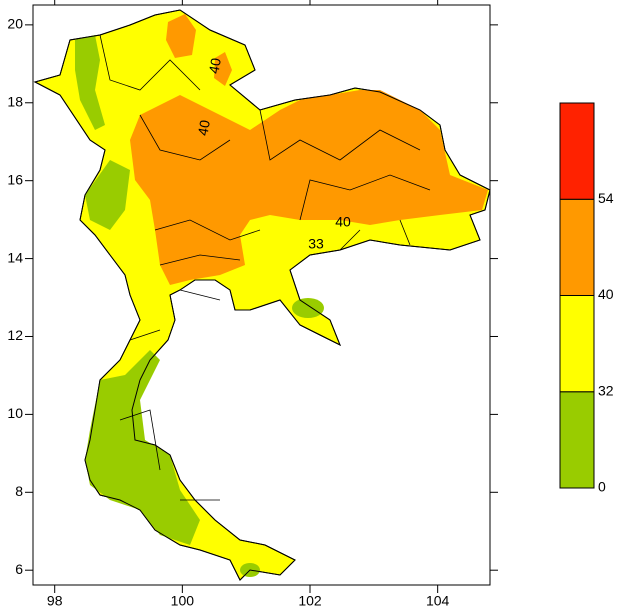  I want to click on x-tick-label: 102, so click(310, 601).